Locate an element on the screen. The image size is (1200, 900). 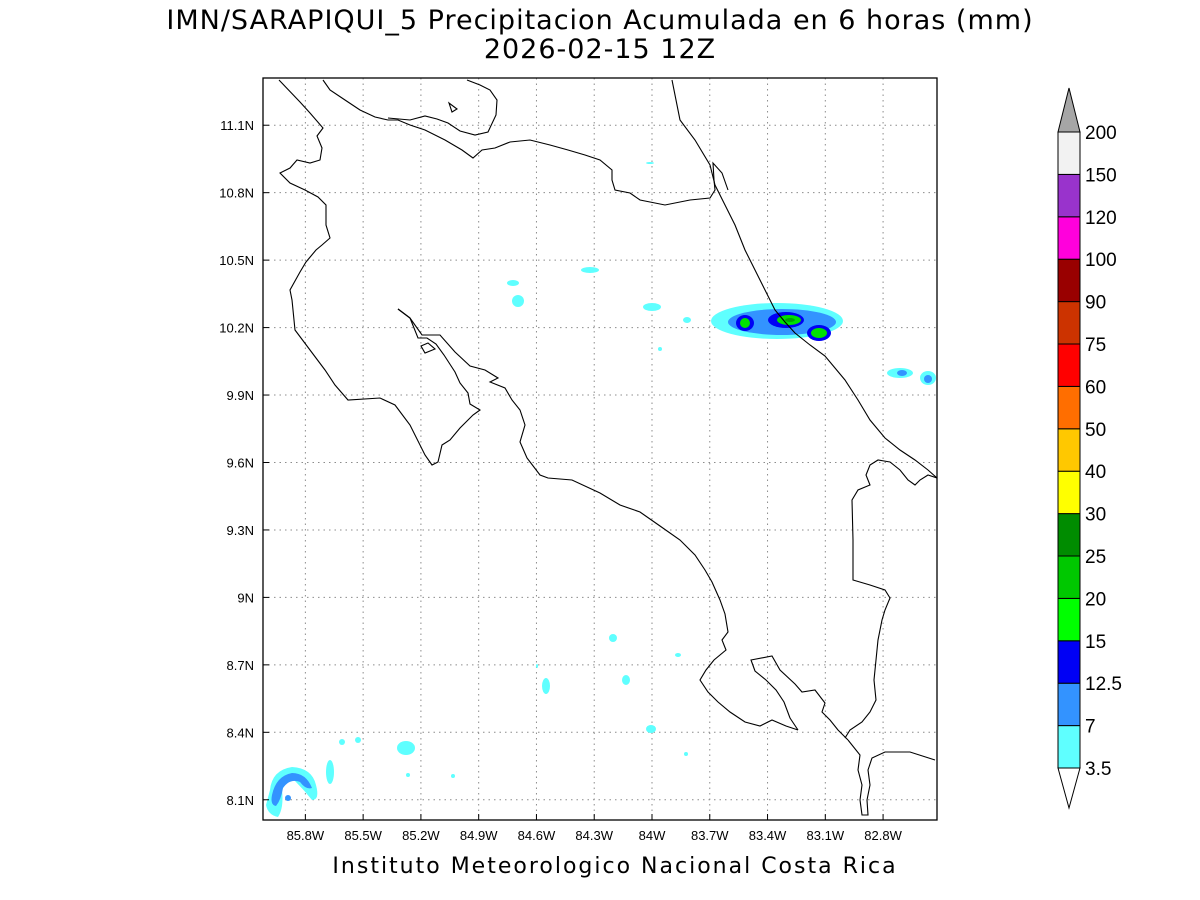
osa-peninsula is located at coordinates (799, 698).